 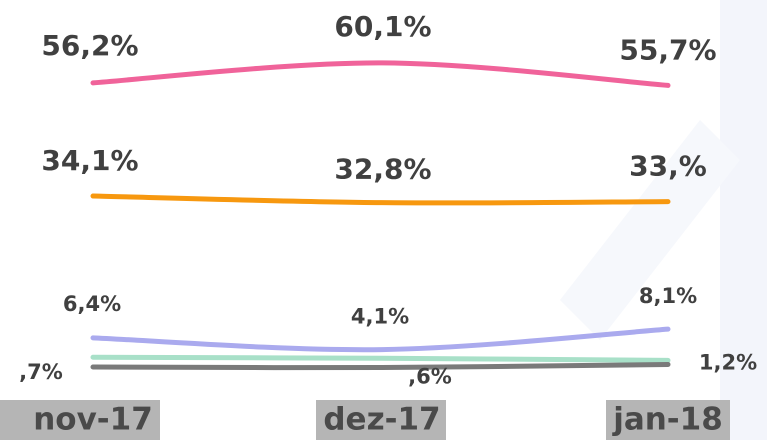 I want to click on data-label: 34,1%, so click(x=89, y=160).